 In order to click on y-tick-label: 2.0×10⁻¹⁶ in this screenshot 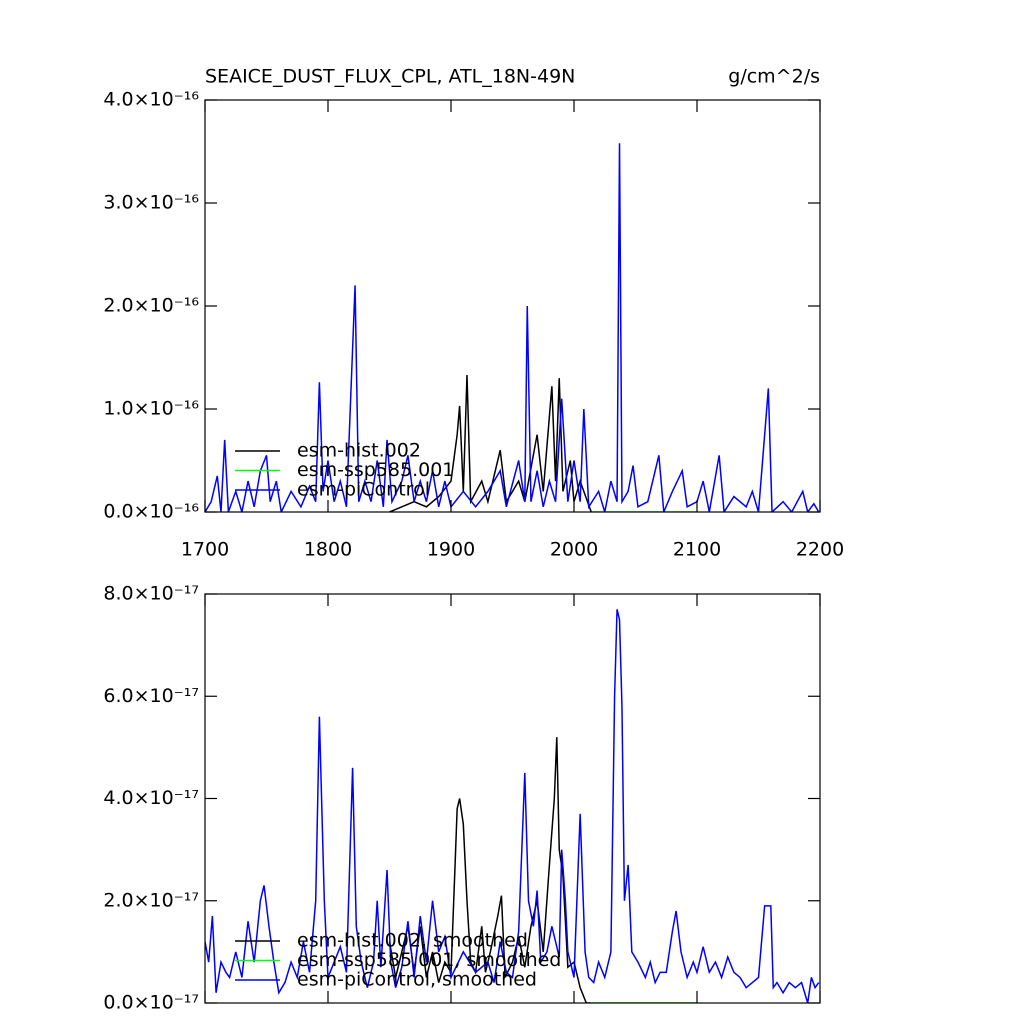, I will do `click(151, 306)`.